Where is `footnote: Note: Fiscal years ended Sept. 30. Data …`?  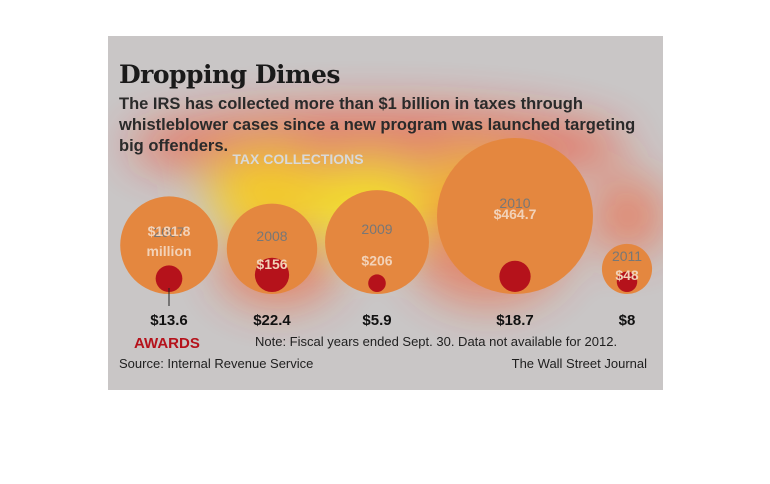 footnote: Note: Fiscal years ended Sept. 30. Data … is located at coordinates (436, 341).